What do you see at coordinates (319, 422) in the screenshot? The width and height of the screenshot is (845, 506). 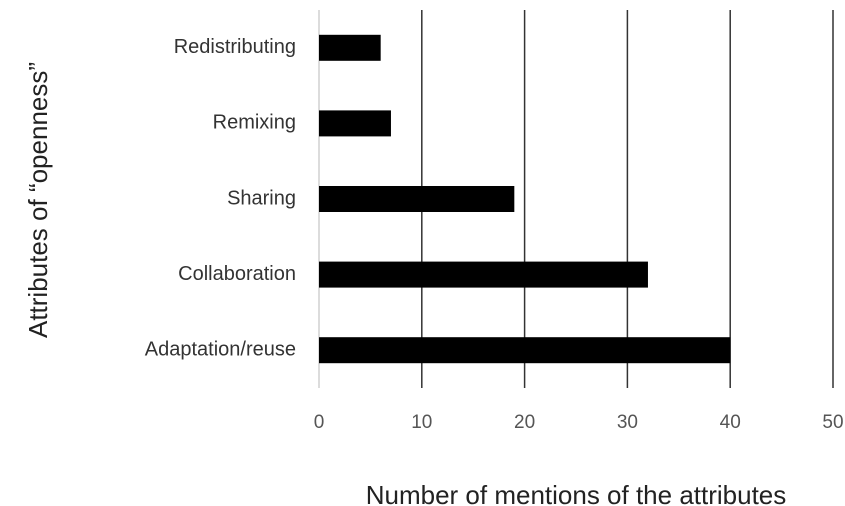 I see `x-tick-label: 0` at bounding box center [319, 422].